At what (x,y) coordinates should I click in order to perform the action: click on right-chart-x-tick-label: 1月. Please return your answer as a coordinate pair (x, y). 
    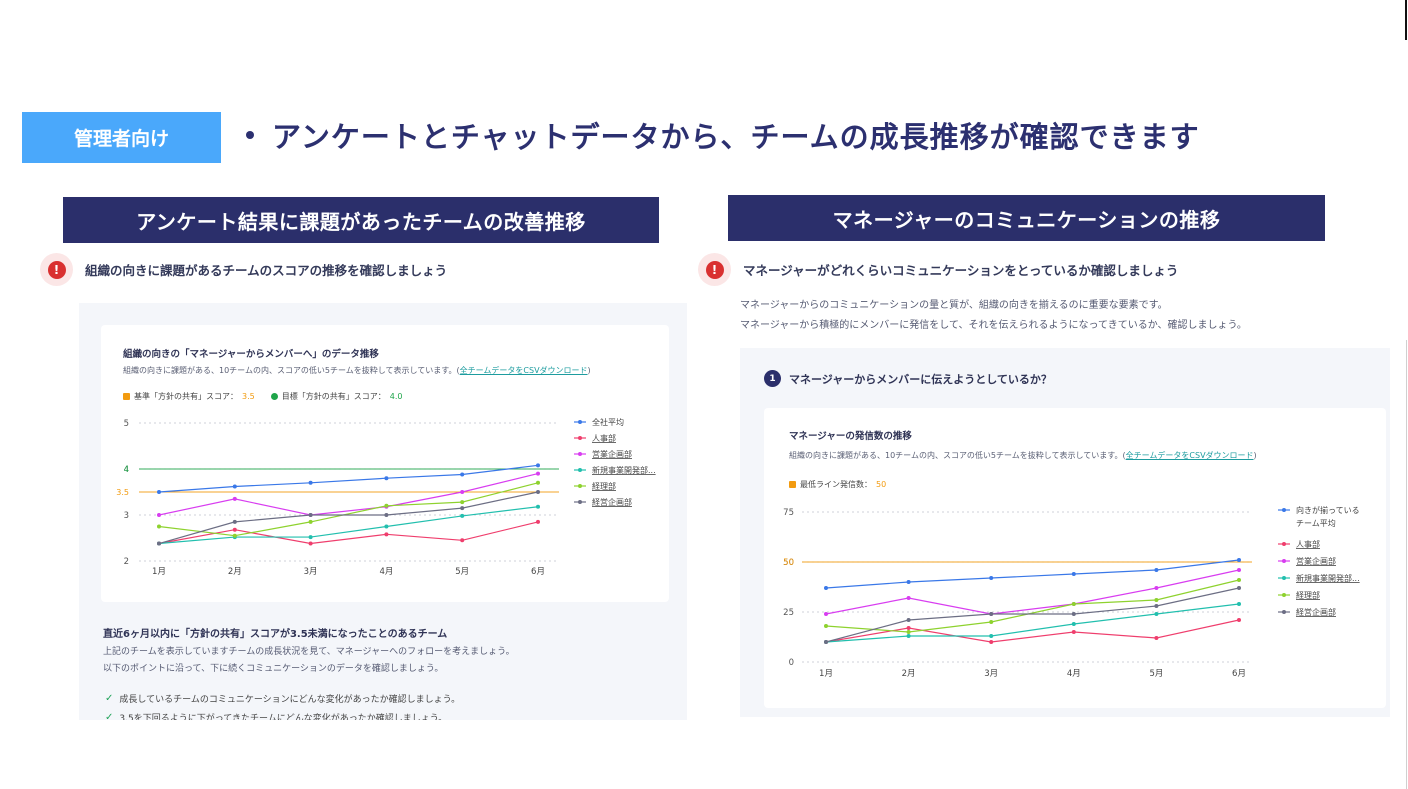
    Looking at the image, I should click on (826, 674).